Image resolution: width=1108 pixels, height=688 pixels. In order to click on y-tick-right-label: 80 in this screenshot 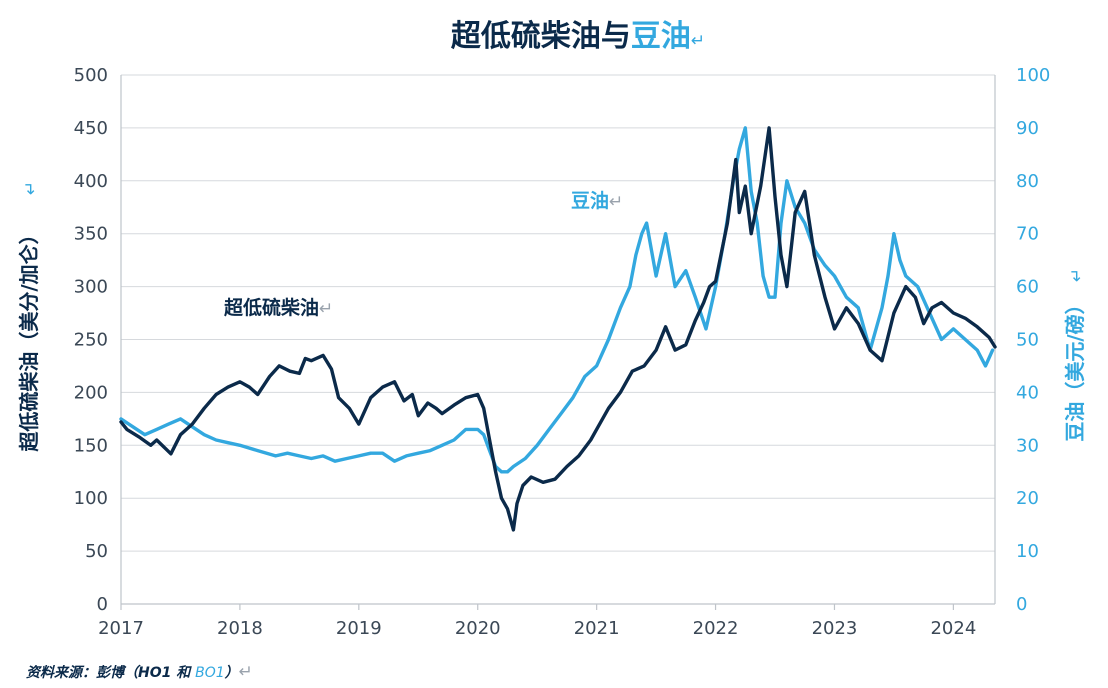, I will do `click(1027, 181)`.